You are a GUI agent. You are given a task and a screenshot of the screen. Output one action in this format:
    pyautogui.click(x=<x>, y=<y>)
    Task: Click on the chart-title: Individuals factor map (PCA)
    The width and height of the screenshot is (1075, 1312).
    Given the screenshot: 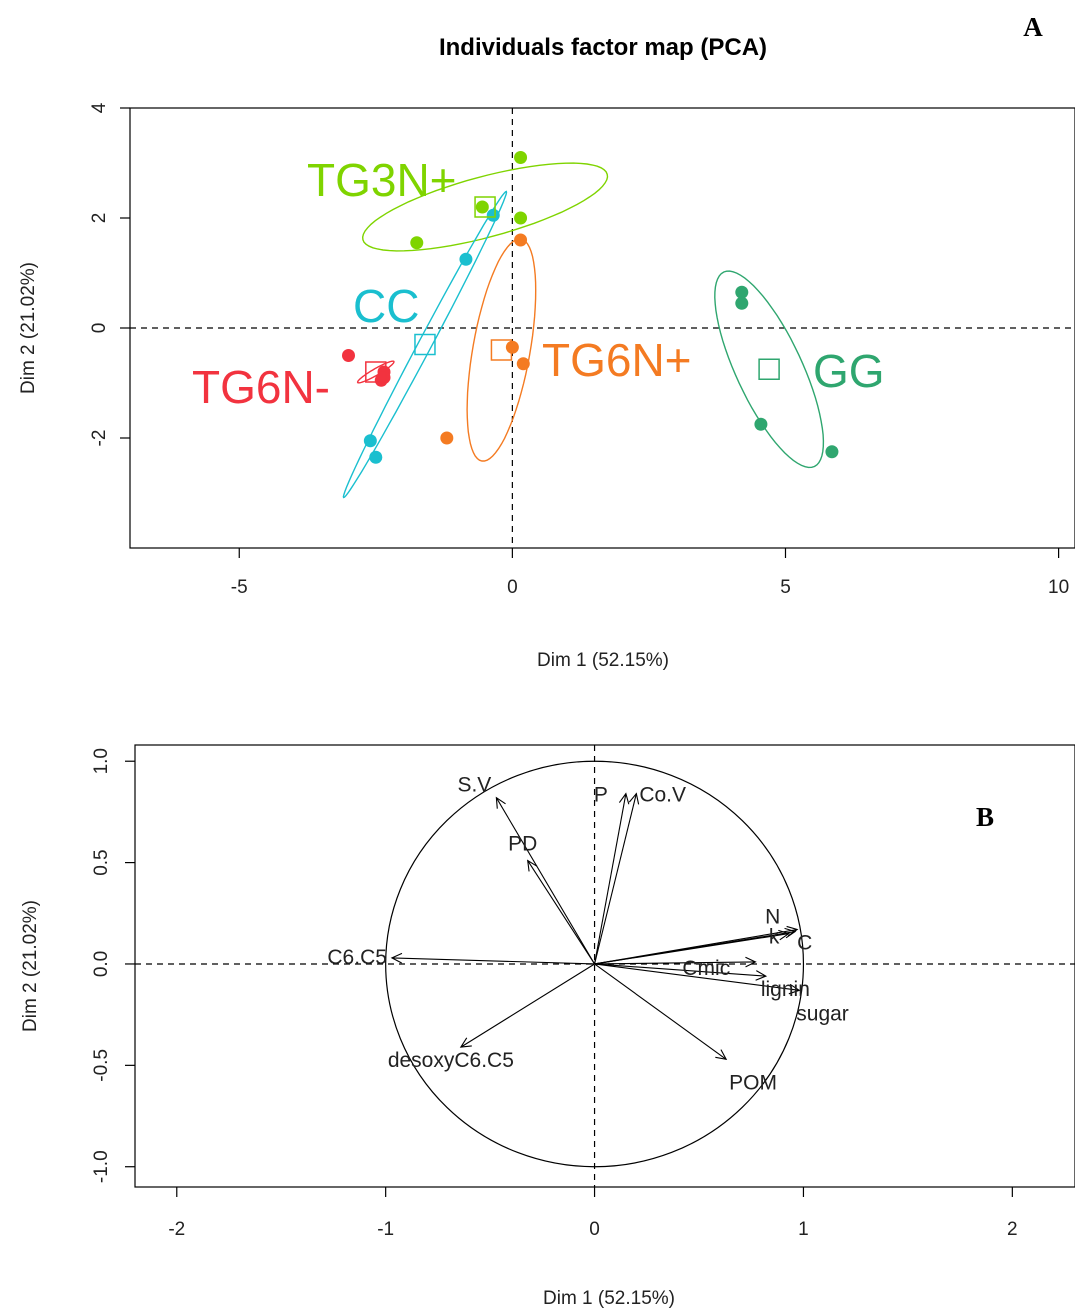 What is the action you would take?
    pyautogui.click(x=603, y=47)
    